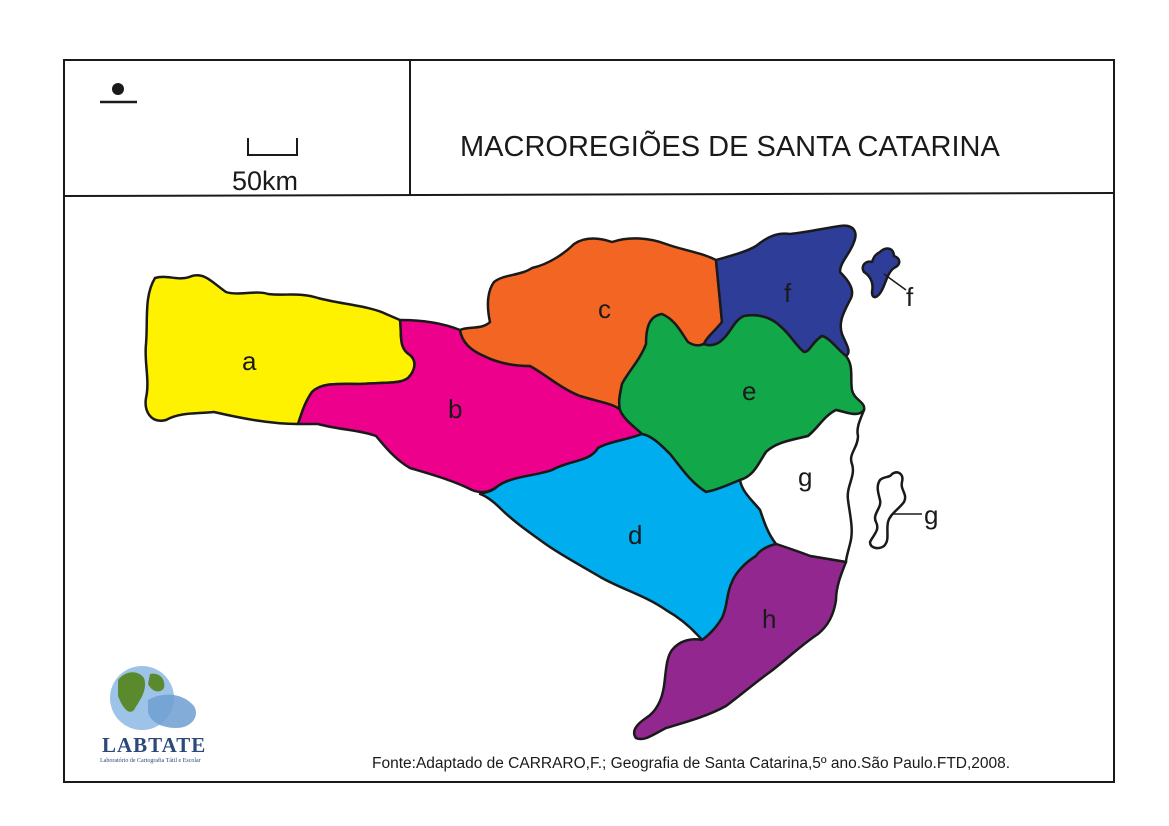 This screenshot has height=826, width=1169. I want to click on globe-land-icon, so click(132, 692).